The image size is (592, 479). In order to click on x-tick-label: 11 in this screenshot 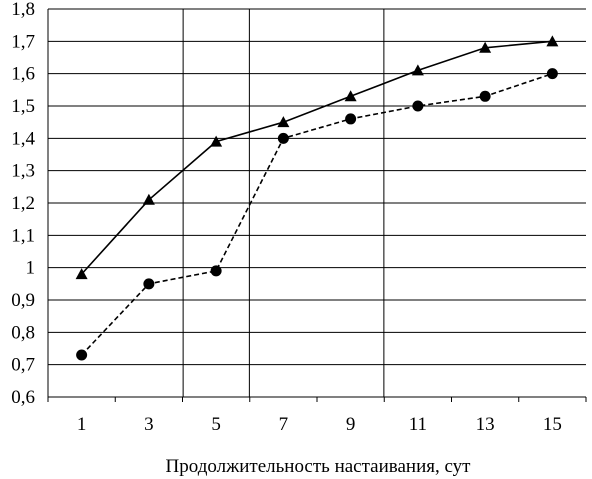, I will do `click(418, 424)`.